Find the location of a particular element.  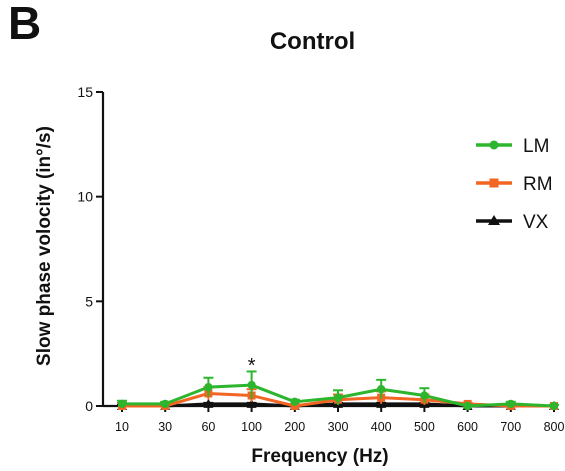

x-tick-label: 10 is located at coordinates (122, 427).